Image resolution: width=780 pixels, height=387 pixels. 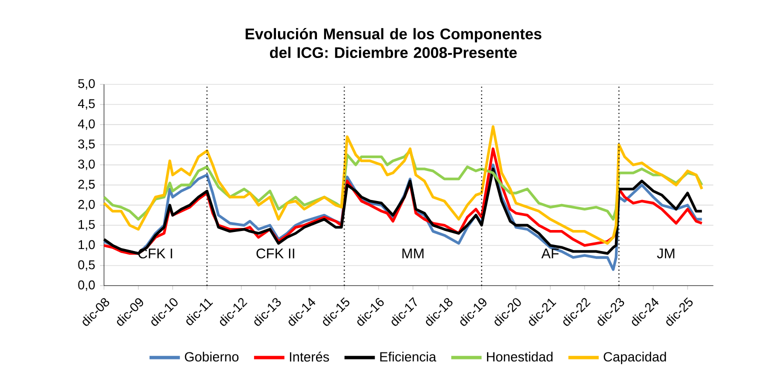 What do you see at coordinates (86, 185) in the screenshot?
I see `y-tick-label: 2,5` at bounding box center [86, 185].